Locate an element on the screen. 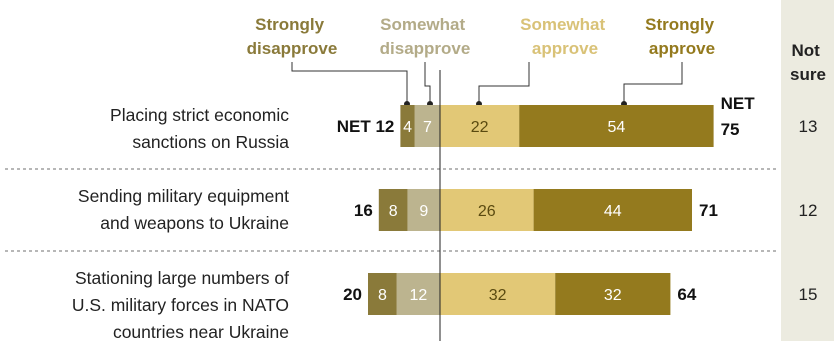 This screenshot has height=341, width=834. data-label-somewhat-disapprove: 7 is located at coordinates (427, 127).